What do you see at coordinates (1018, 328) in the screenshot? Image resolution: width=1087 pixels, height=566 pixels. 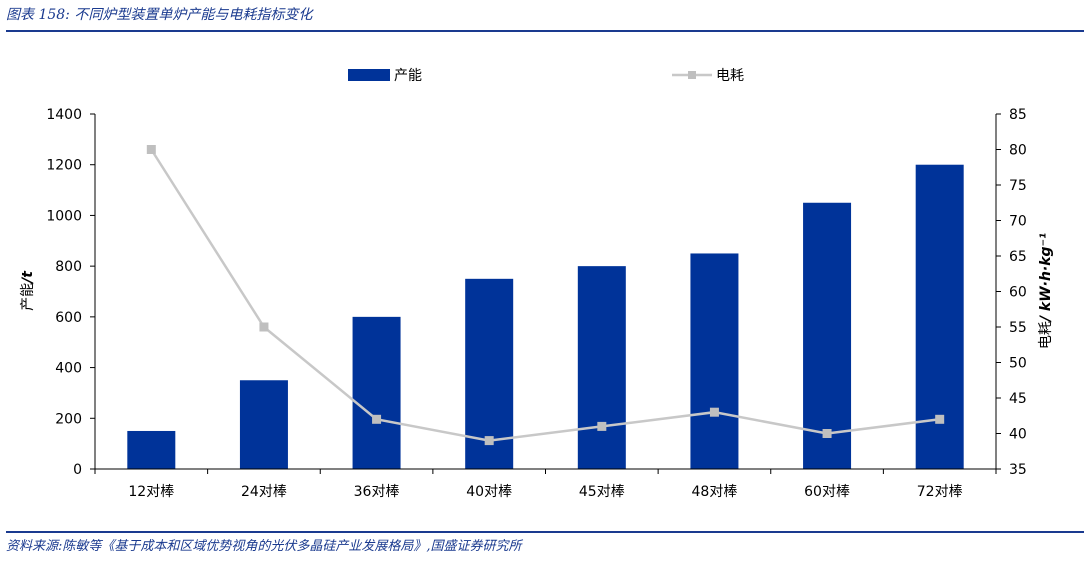 I see `y-right-tick-label: 55` at bounding box center [1018, 328].